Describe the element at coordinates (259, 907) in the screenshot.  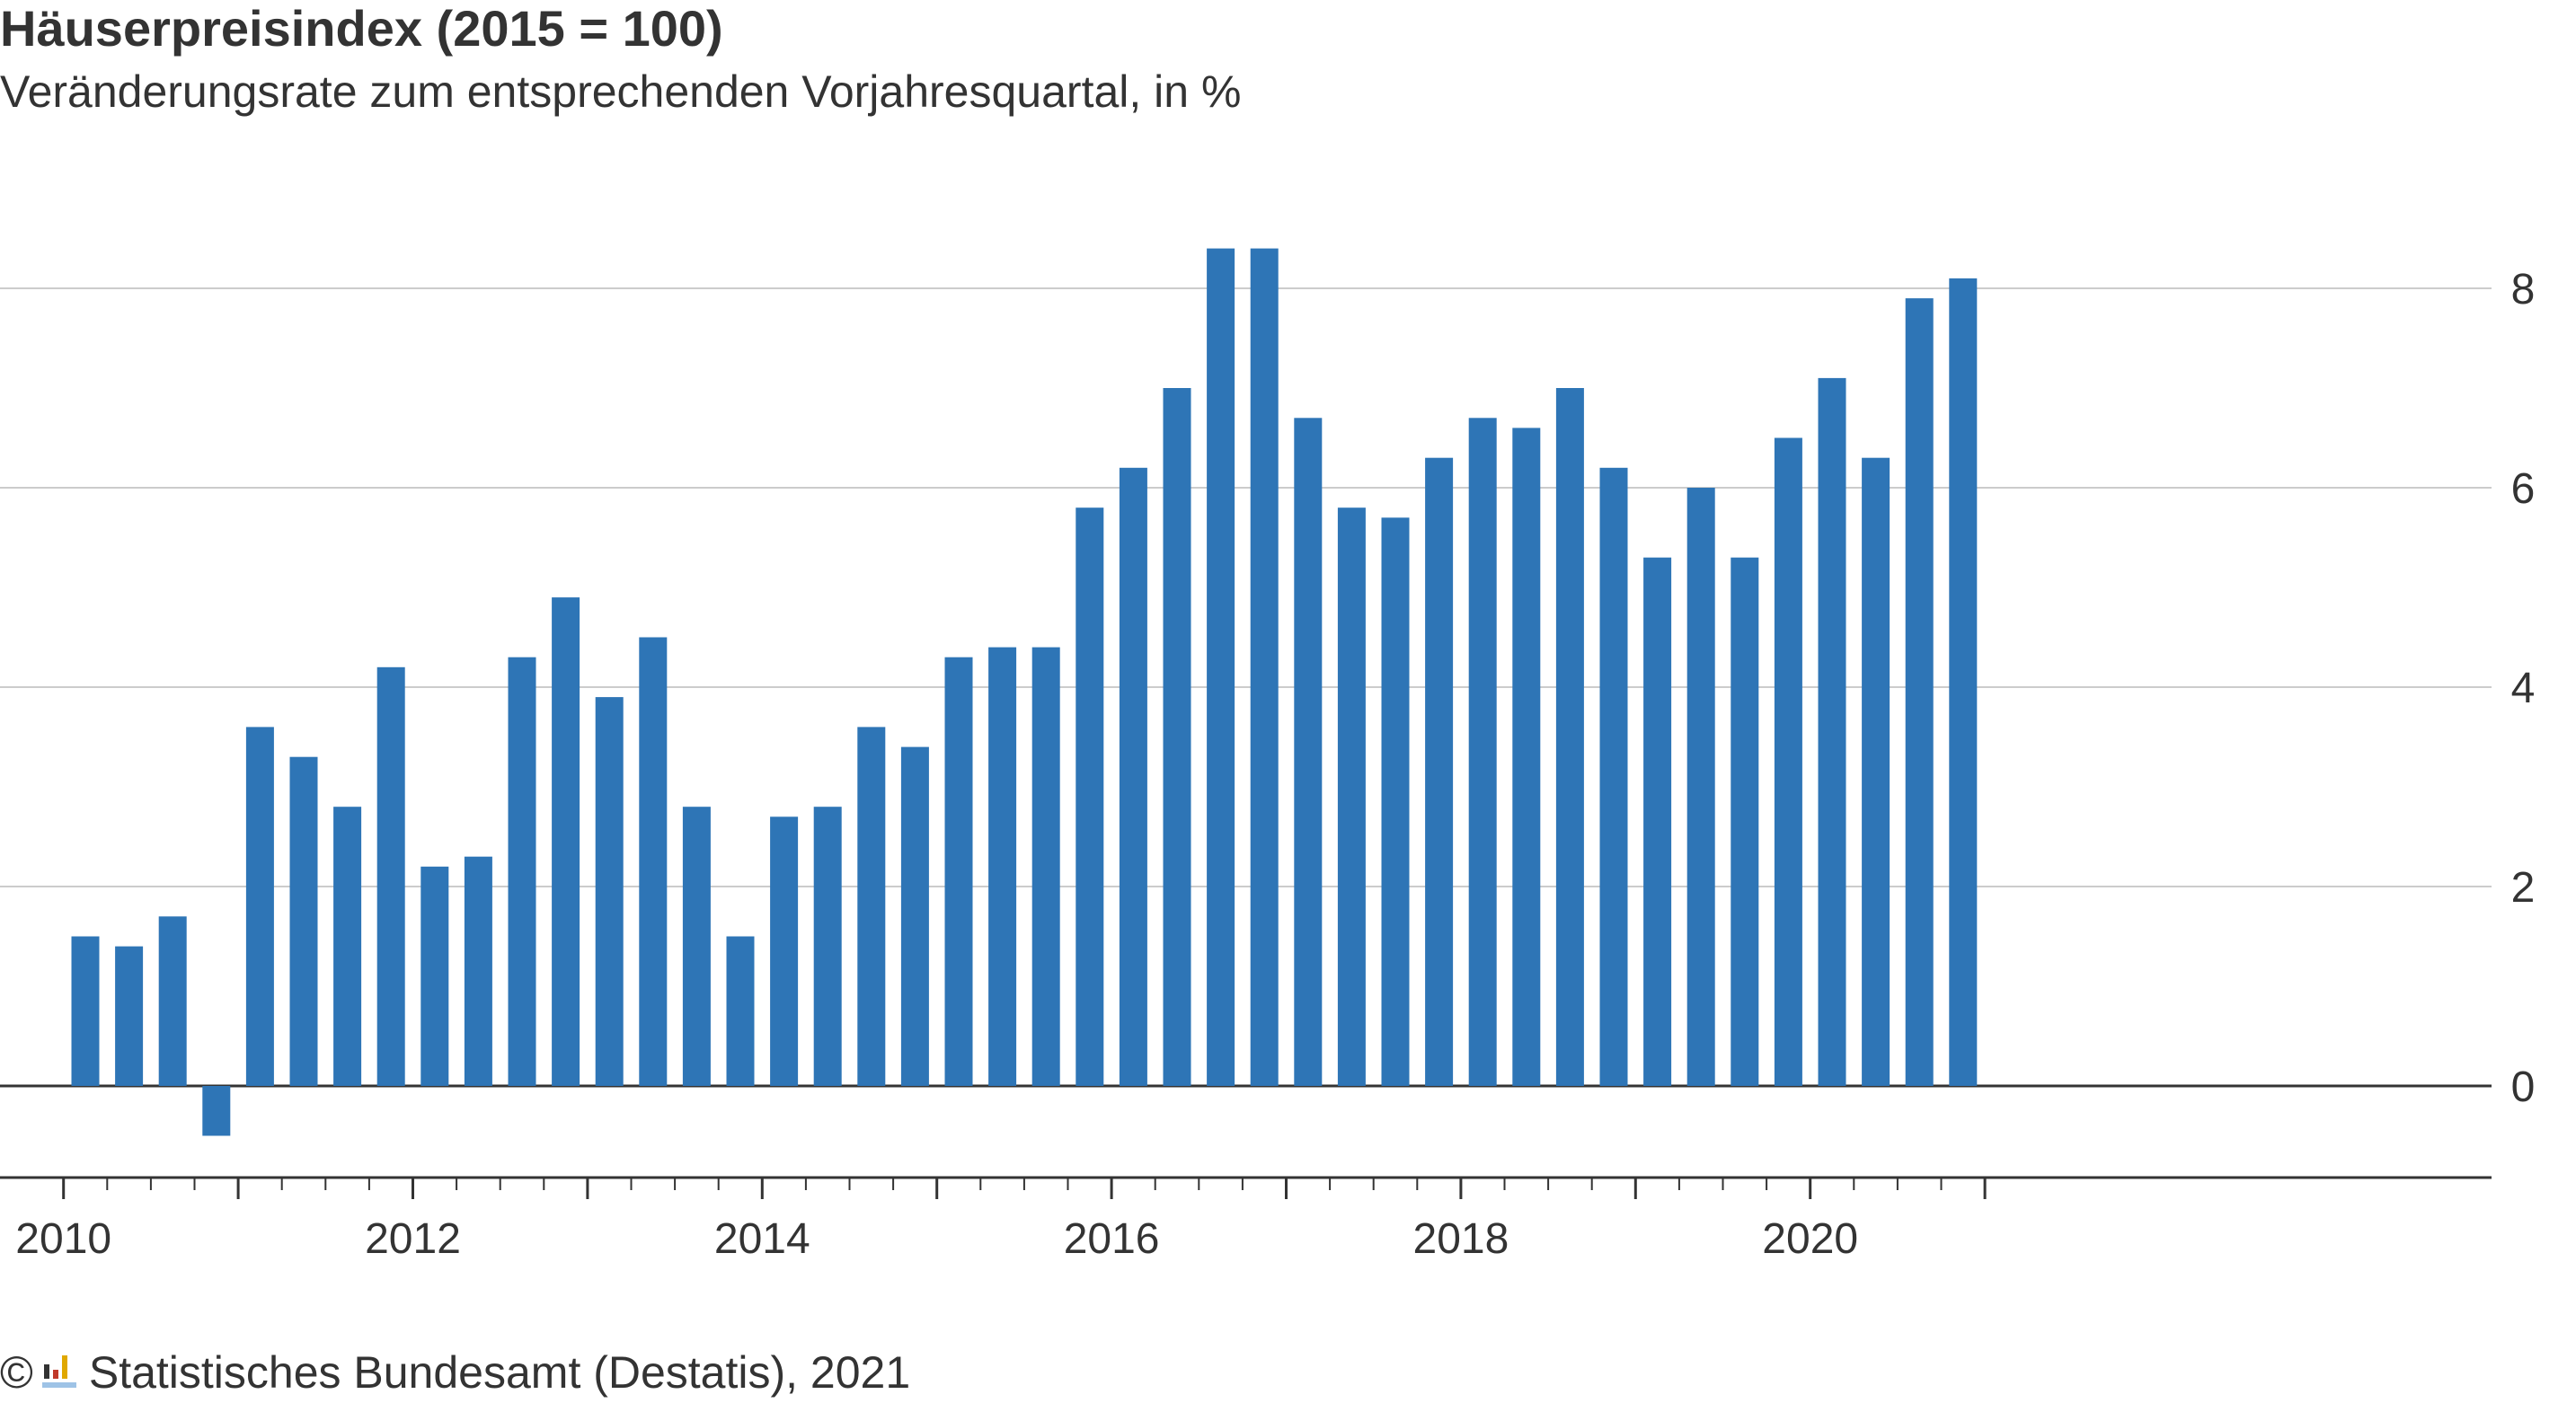
I see `bar: 2011 Q1: 3.6` at that location.